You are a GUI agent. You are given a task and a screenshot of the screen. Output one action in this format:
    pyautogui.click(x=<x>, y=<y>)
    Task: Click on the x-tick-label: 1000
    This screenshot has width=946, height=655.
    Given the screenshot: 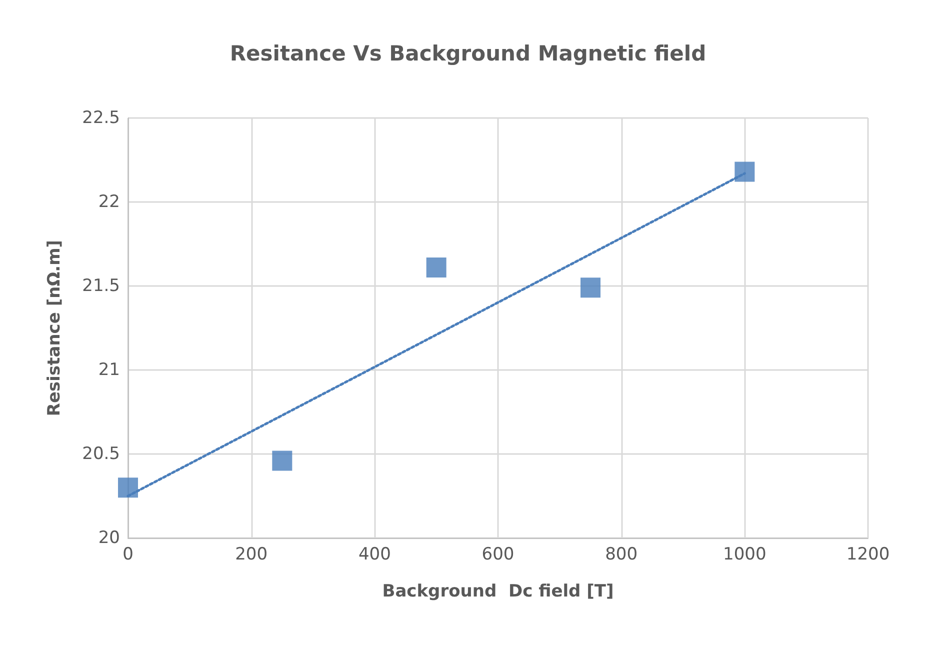 What is the action you would take?
    pyautogui.click(x=744, y=554)
    